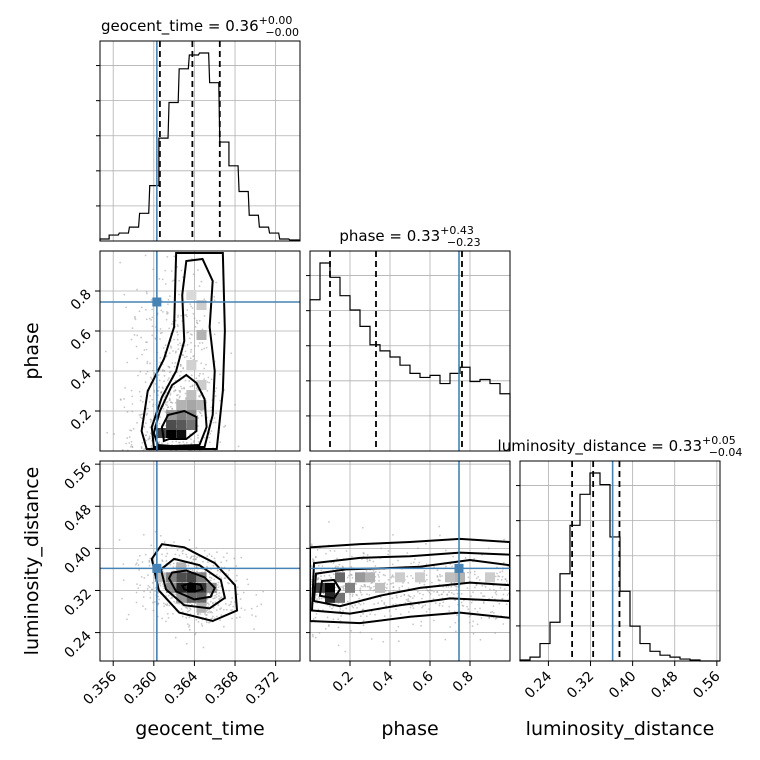  What do you see at coordinates (81, 339) in the screenshot?
I see `y-tick-label: 0.6` at bounding box center [81, 339].